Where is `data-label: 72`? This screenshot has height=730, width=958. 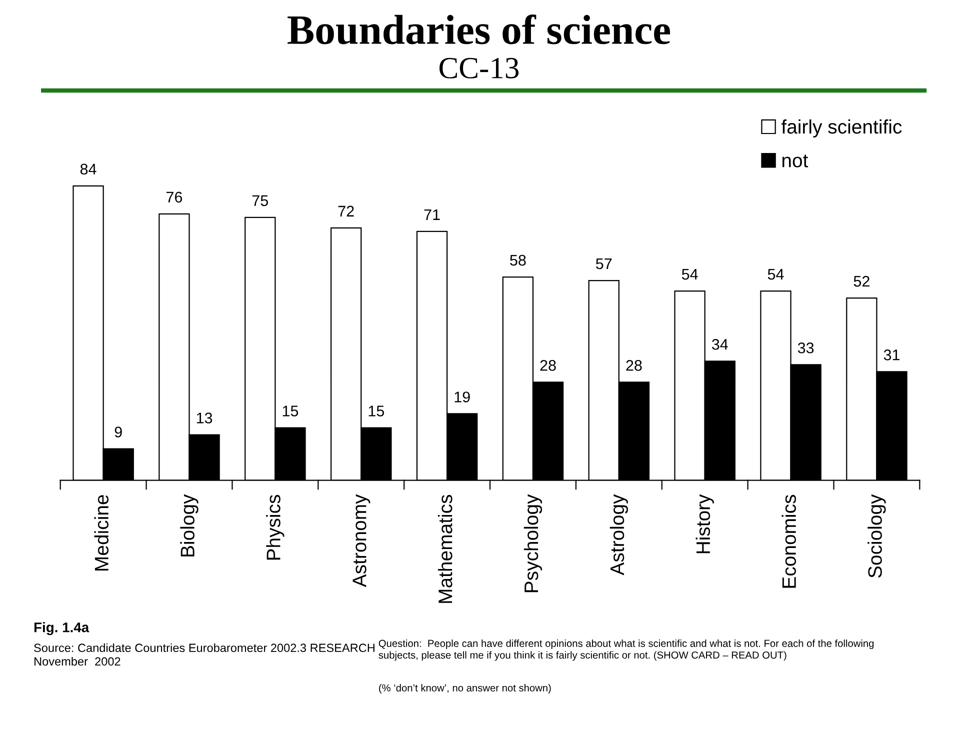
data-label: 72 is located at coordinates (346, 211).